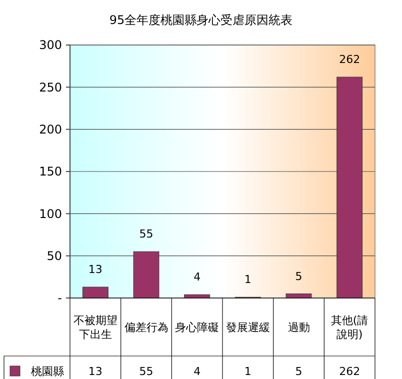 The image size is (402, 379). Describe the element at coordinates (47, 371) in the screenshot. I see `legend-label: 桃園縣` at that location.